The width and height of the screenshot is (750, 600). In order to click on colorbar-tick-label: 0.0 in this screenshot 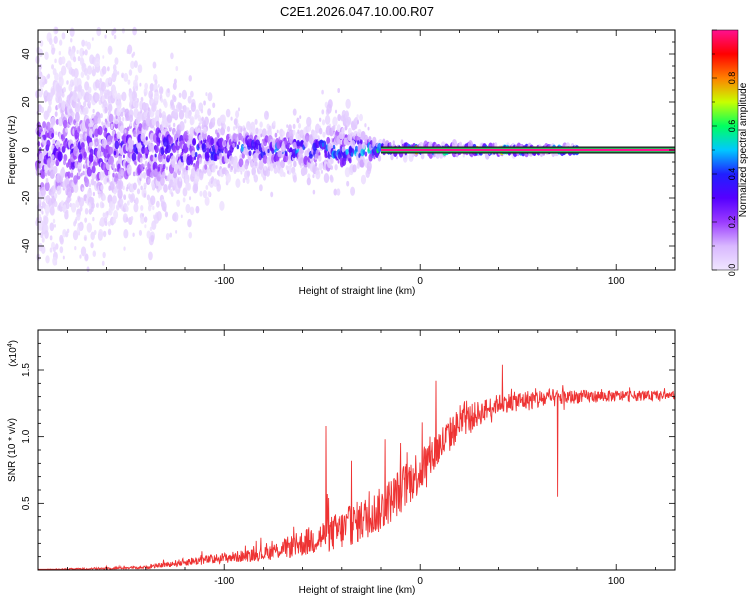, I will do `click(732, 270)`.